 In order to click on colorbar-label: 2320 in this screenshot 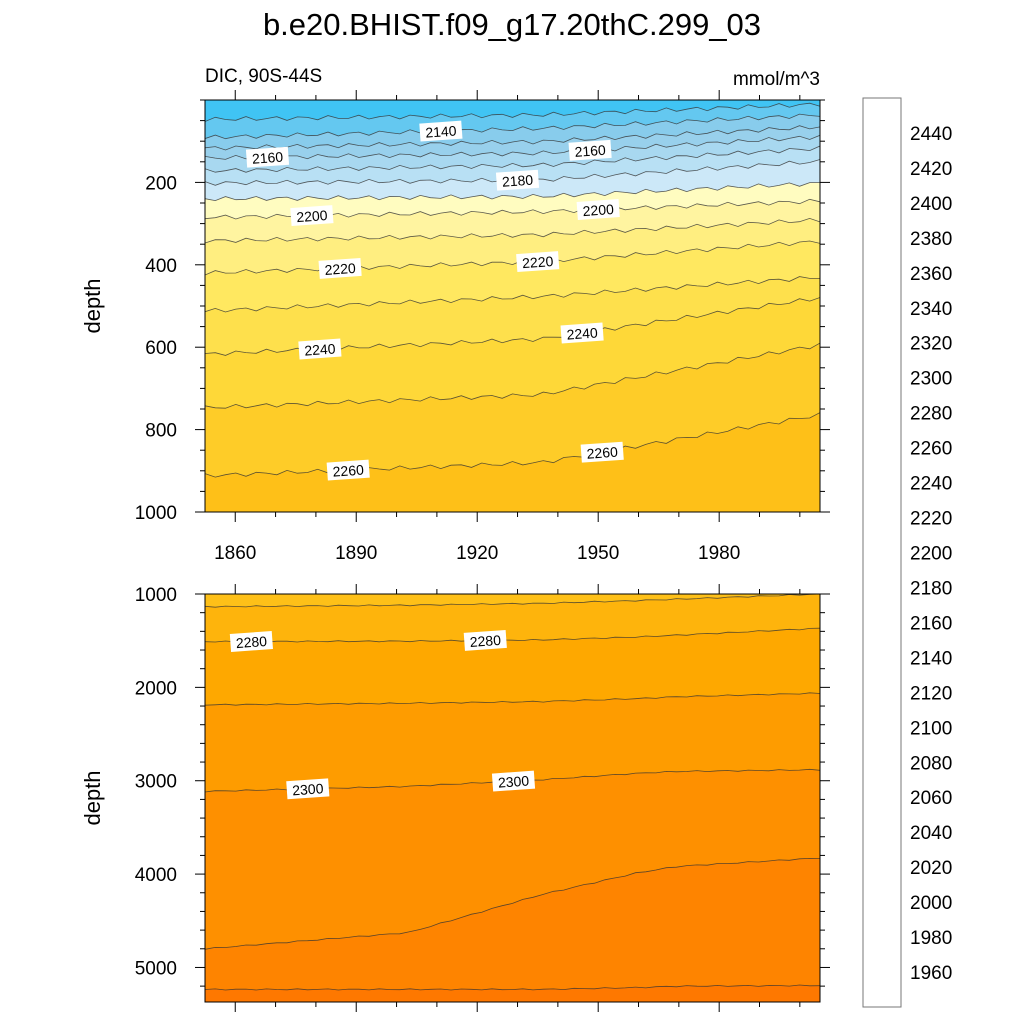, I will do `click(931, 344)`.